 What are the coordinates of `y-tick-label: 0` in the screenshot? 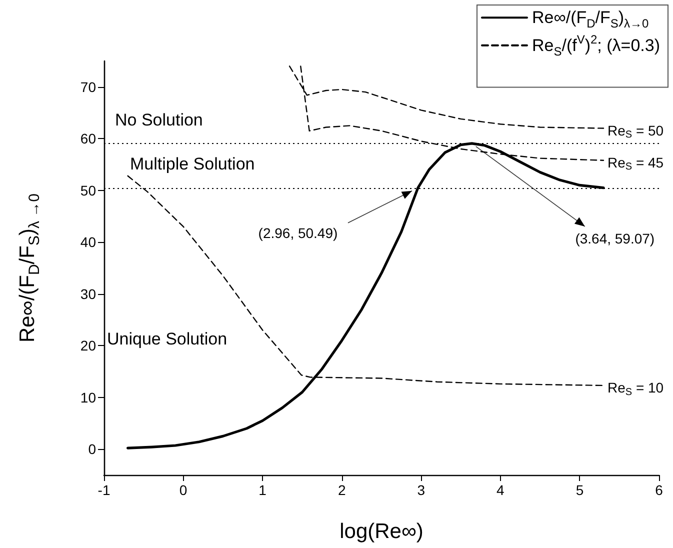 It's located at (92, 449).